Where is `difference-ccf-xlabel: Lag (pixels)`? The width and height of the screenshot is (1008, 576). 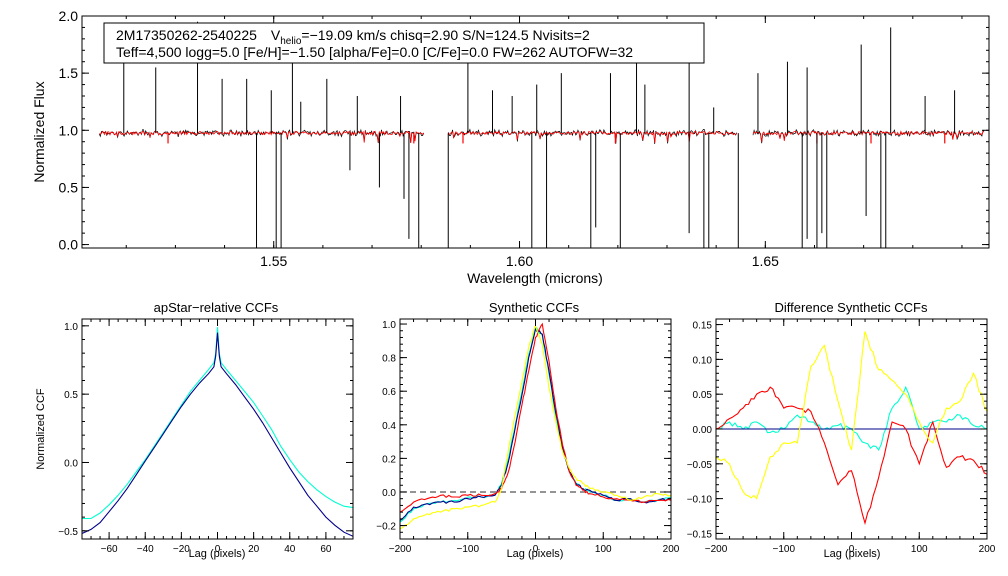
difference-ccf-xlabel: Lag (pixels) is located at coordinates (852, 554).